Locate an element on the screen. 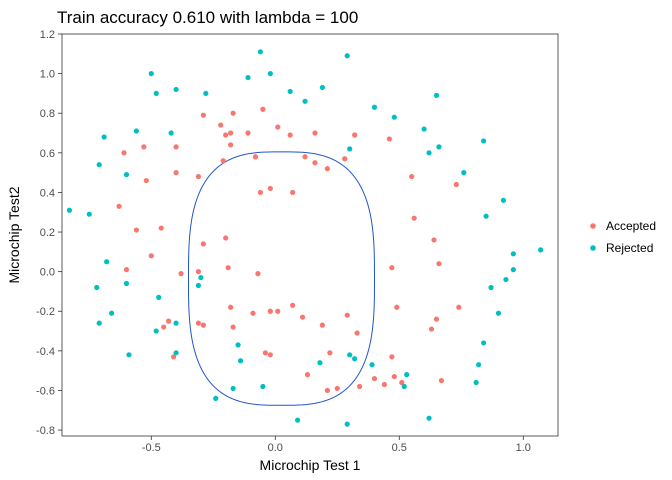 This screenshot has height=480, width=672. y-tick-label: 1.2 is located at coordinates (47, 35).